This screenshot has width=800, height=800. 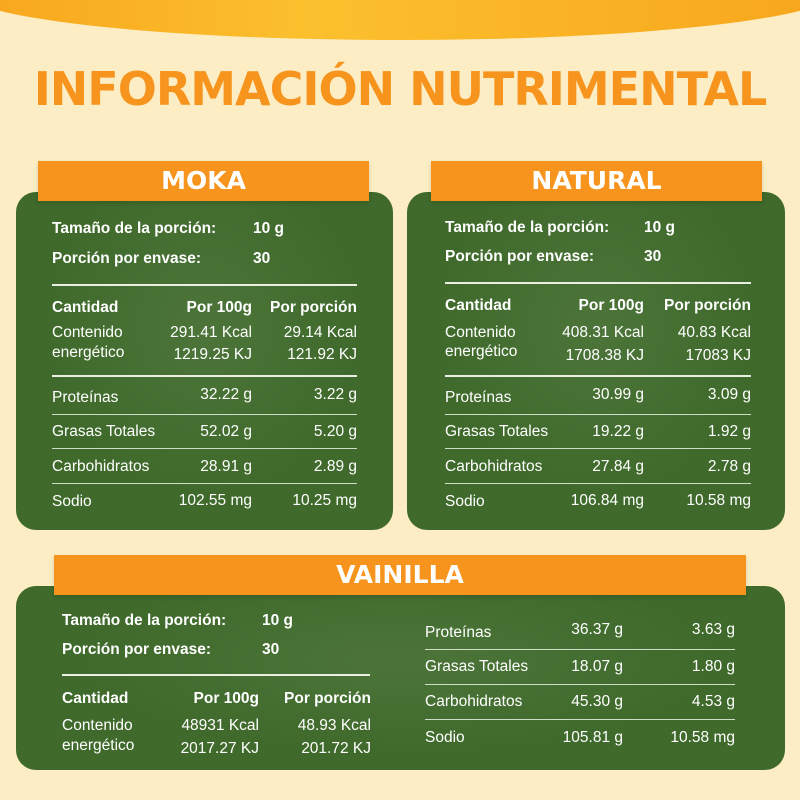 I want to click on vainilla-energy-kcal-100: 48931 Kcal, so click(x=220, y=725).